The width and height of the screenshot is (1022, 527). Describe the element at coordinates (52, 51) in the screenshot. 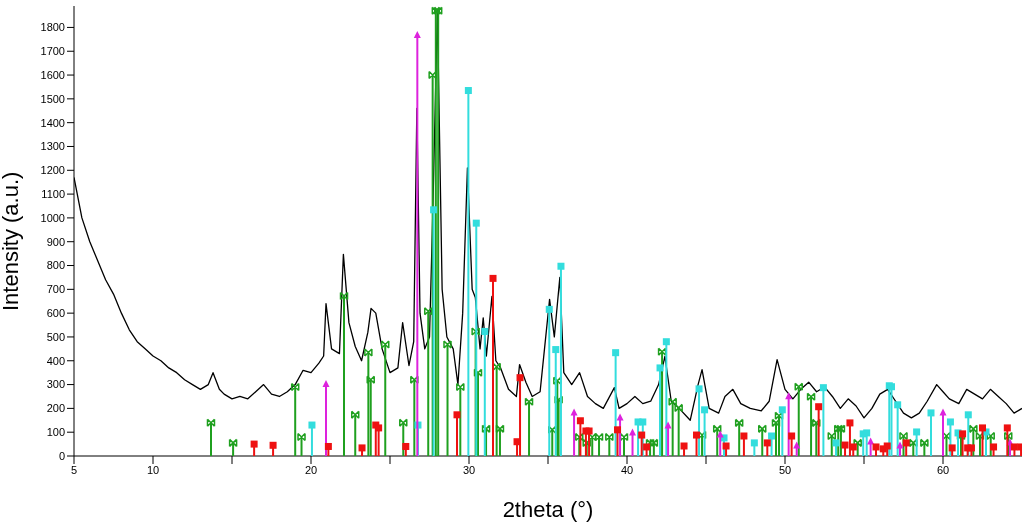

I see `y-tick-label: 1700` at that location.